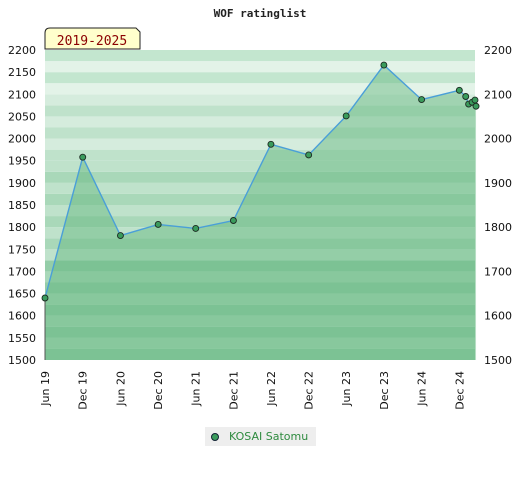 This screenshot has height=480, width=520. Describe the element at coordinates (260, 13) in the screenshot. I see `chart-title: WOF ratinglist` at that location.